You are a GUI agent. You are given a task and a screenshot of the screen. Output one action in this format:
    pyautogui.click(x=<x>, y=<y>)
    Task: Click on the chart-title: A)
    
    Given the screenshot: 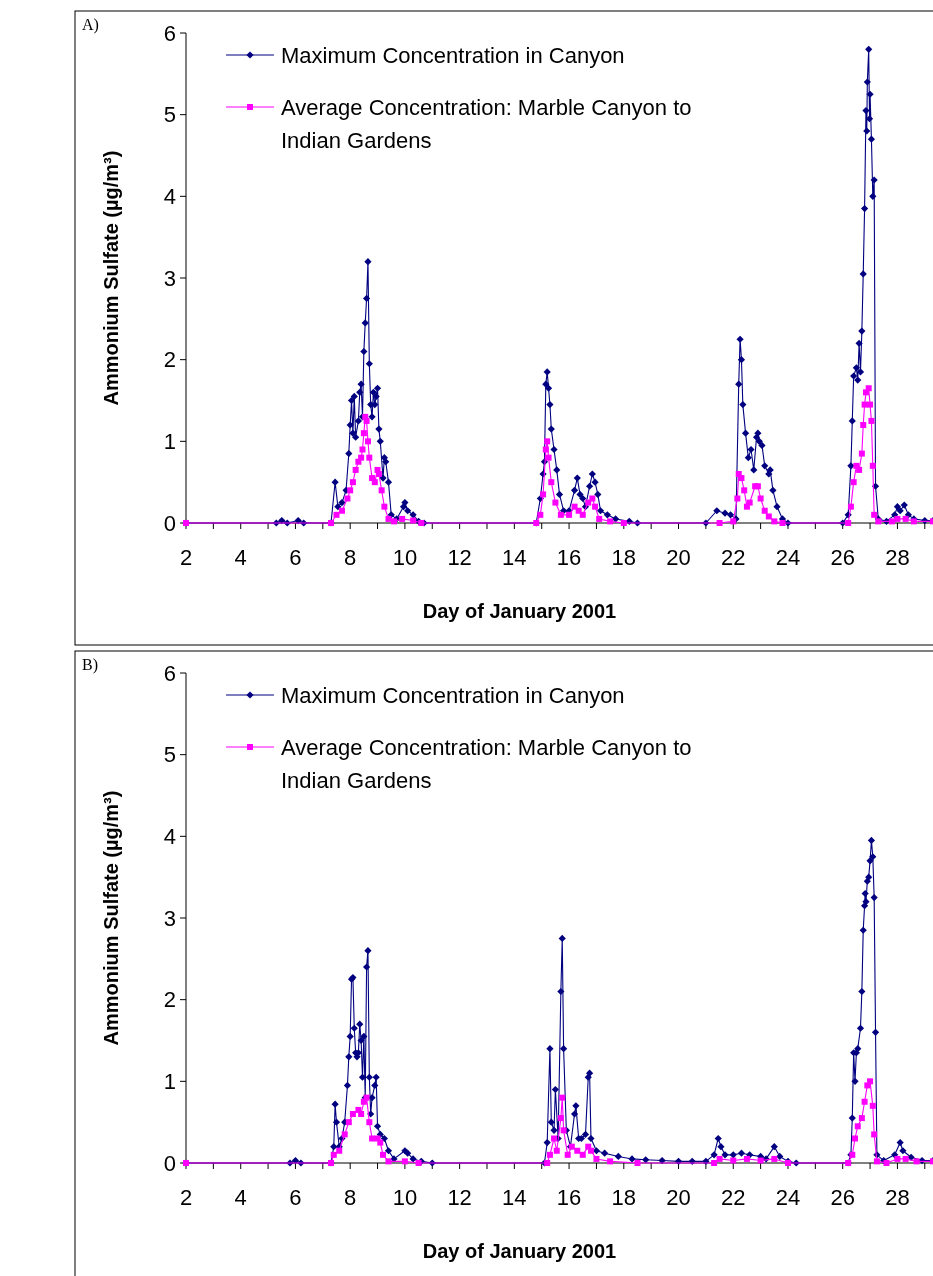 What is the action you would take?
    pyautogui.click(x=90, y=25)
    